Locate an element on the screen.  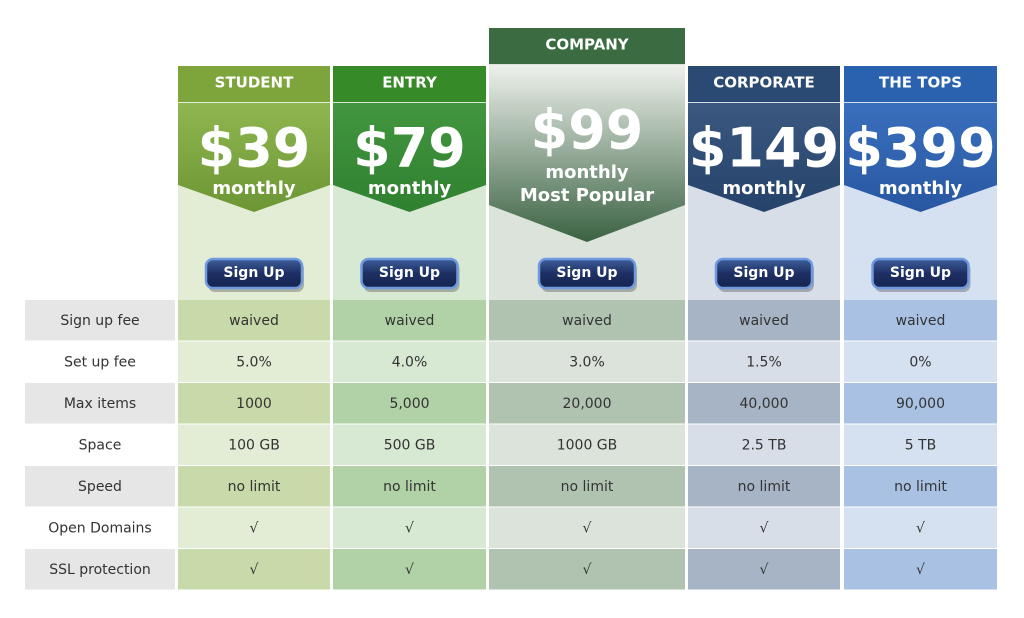
badge: Most Popular is located at coordinates (587, 195).